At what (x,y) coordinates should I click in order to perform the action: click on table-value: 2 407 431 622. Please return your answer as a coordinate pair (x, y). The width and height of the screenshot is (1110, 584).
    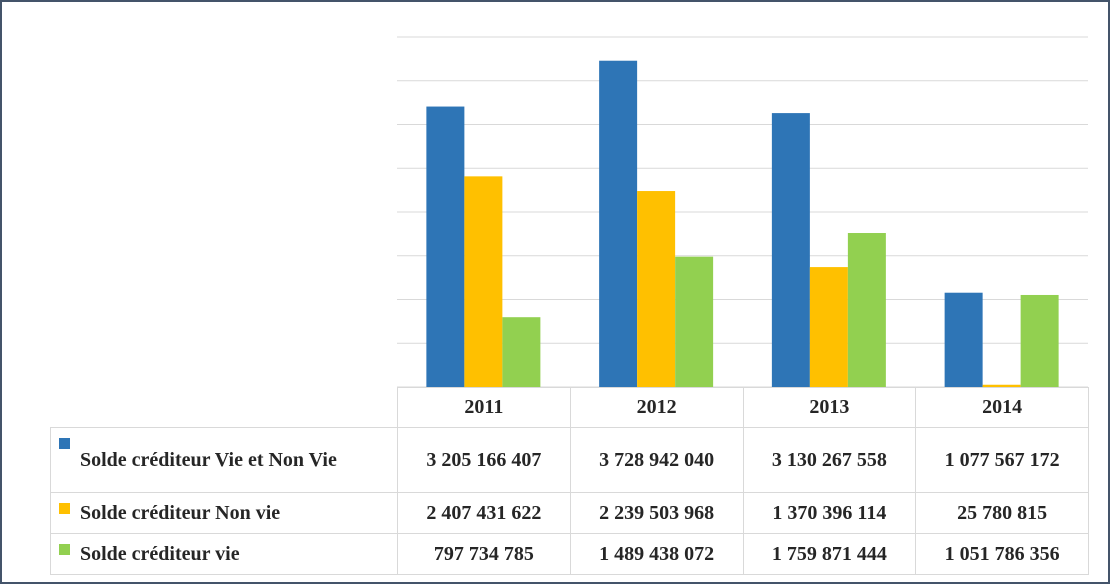
    Looking at the image, I should click on (484, 513).